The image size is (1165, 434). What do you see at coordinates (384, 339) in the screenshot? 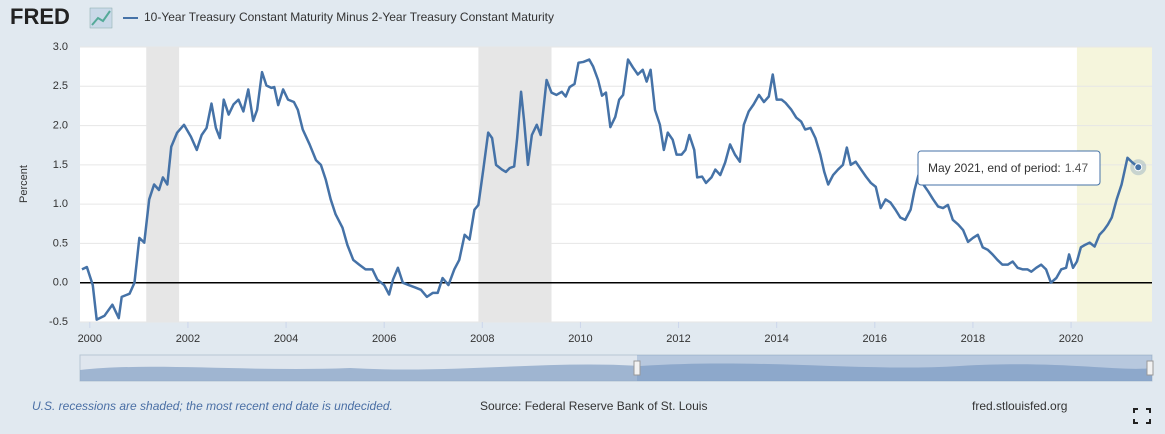
I see `x-tick-label: 2006` at bounding box center [384, 339].